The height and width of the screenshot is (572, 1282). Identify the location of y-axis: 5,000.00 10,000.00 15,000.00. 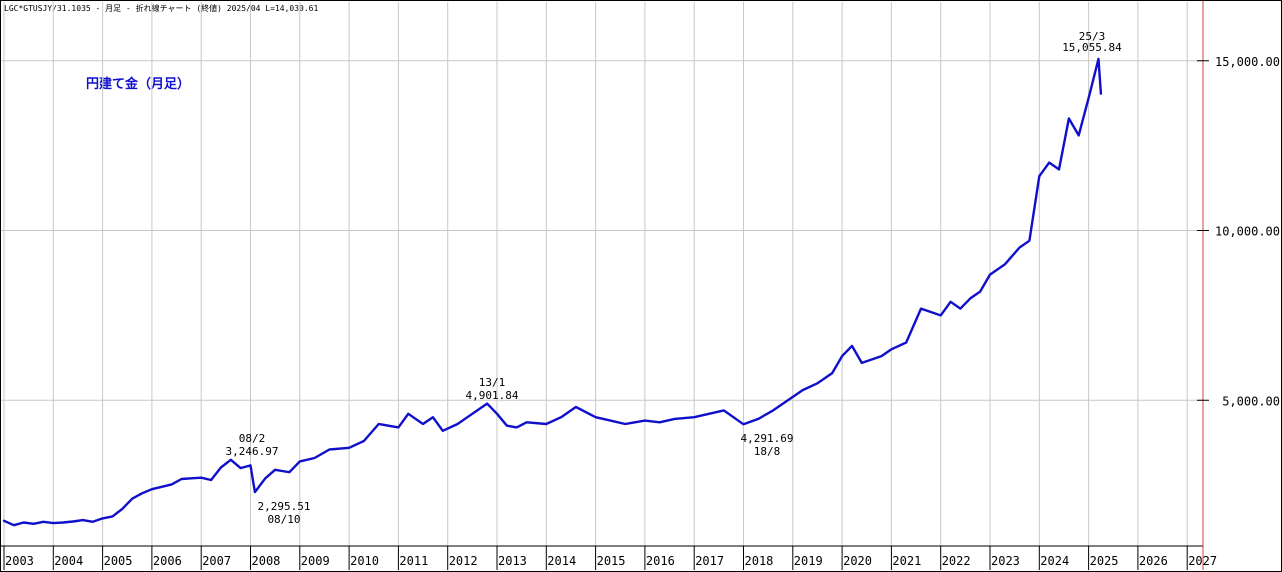
(1238, 285).